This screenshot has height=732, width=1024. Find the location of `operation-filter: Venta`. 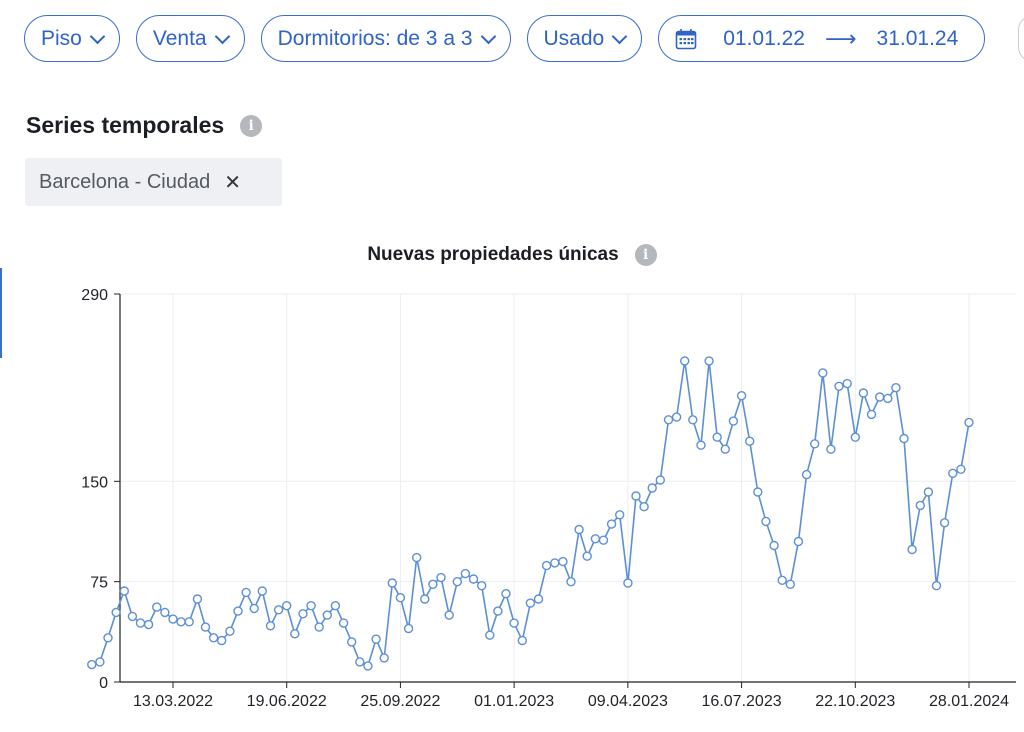

operation-filter: Venta is located at coordinates (190, 38).